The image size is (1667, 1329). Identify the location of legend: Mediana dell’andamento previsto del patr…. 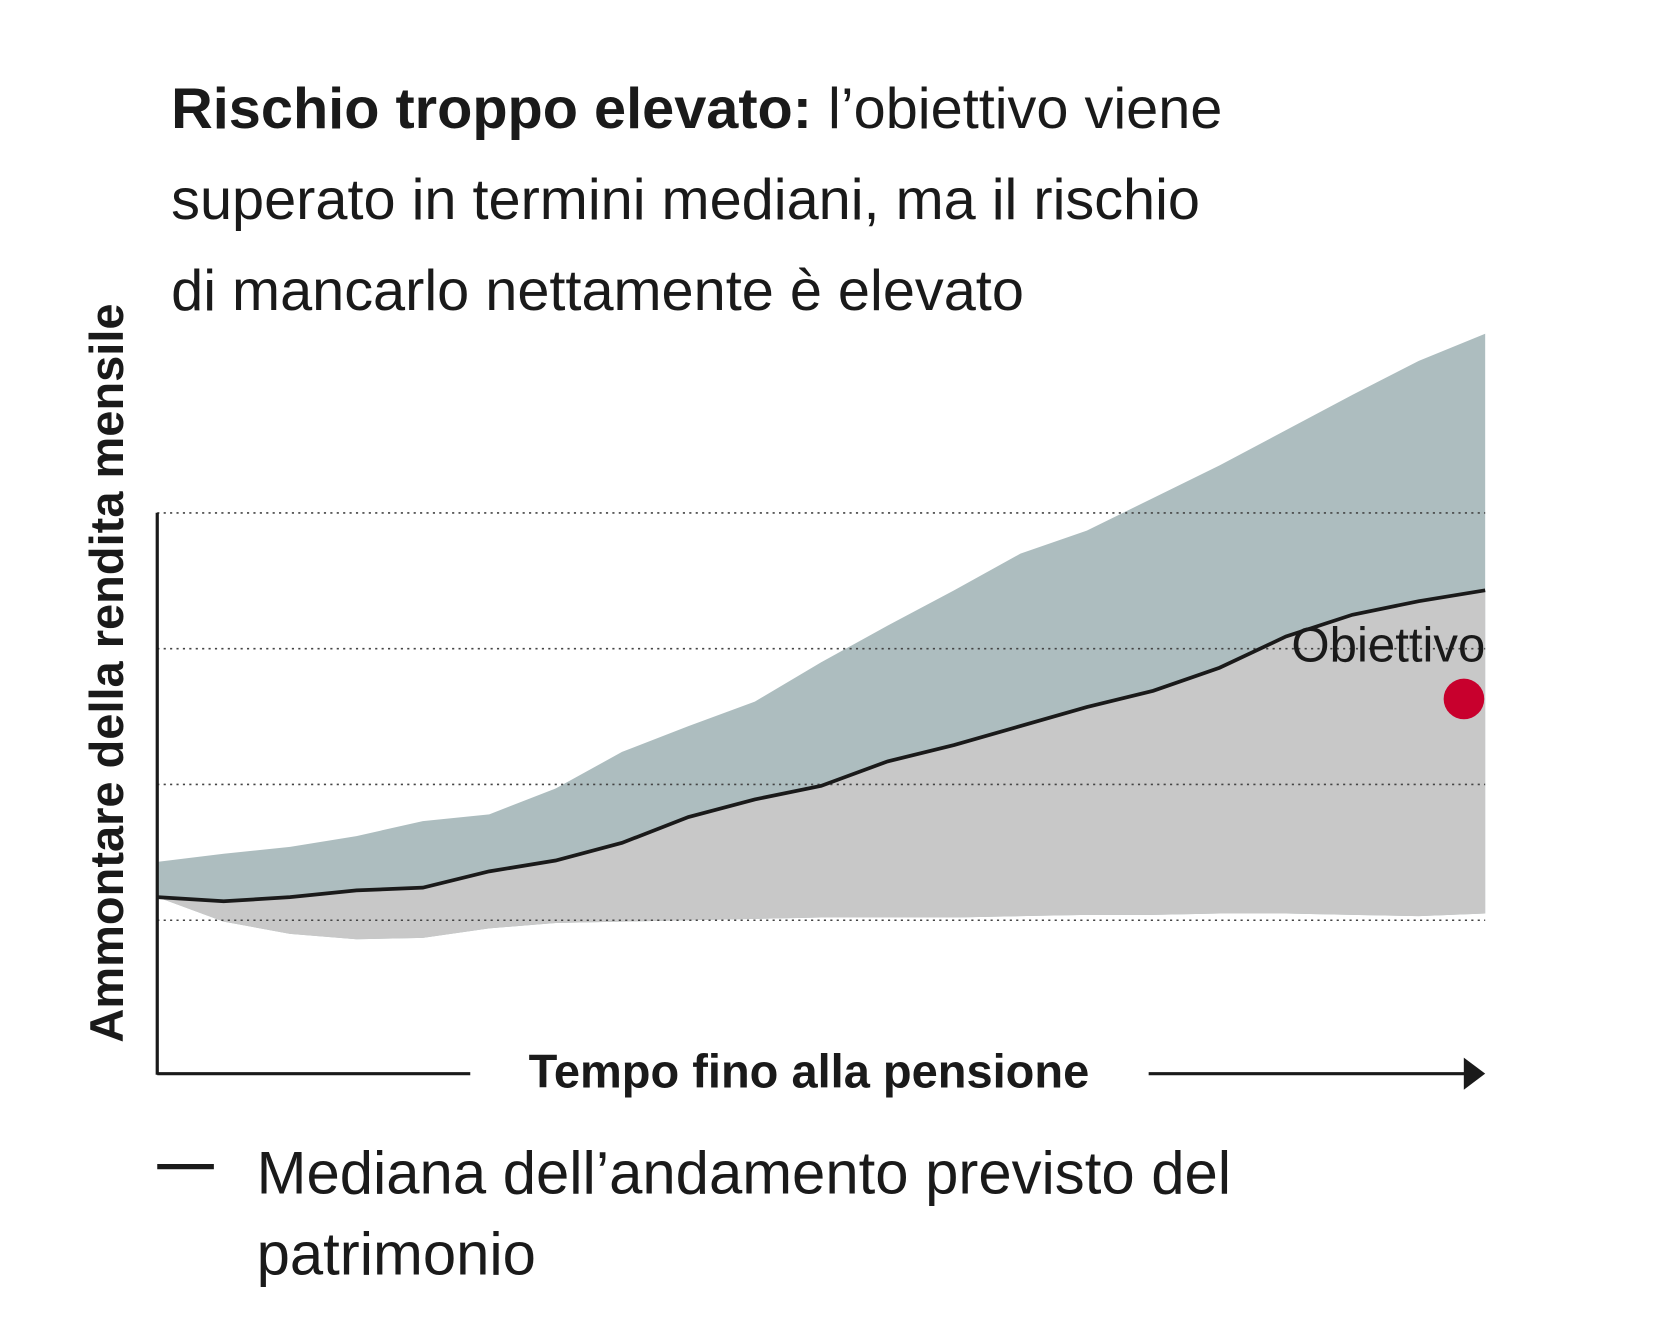
(744, 1213).